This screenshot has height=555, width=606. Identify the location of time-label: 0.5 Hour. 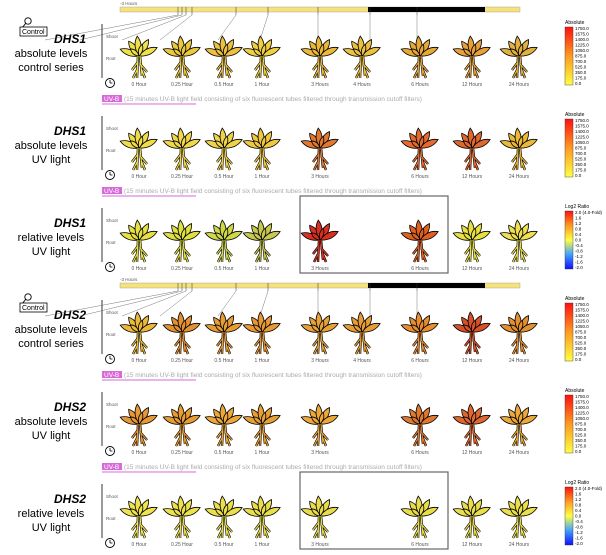
(224, 453).